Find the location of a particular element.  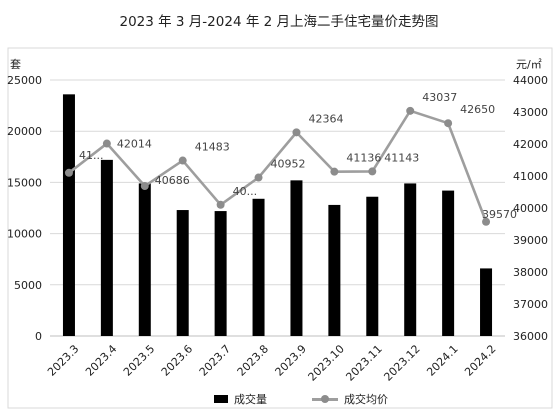

right-tick-label: 43000 is located at coordinates (530, 112).